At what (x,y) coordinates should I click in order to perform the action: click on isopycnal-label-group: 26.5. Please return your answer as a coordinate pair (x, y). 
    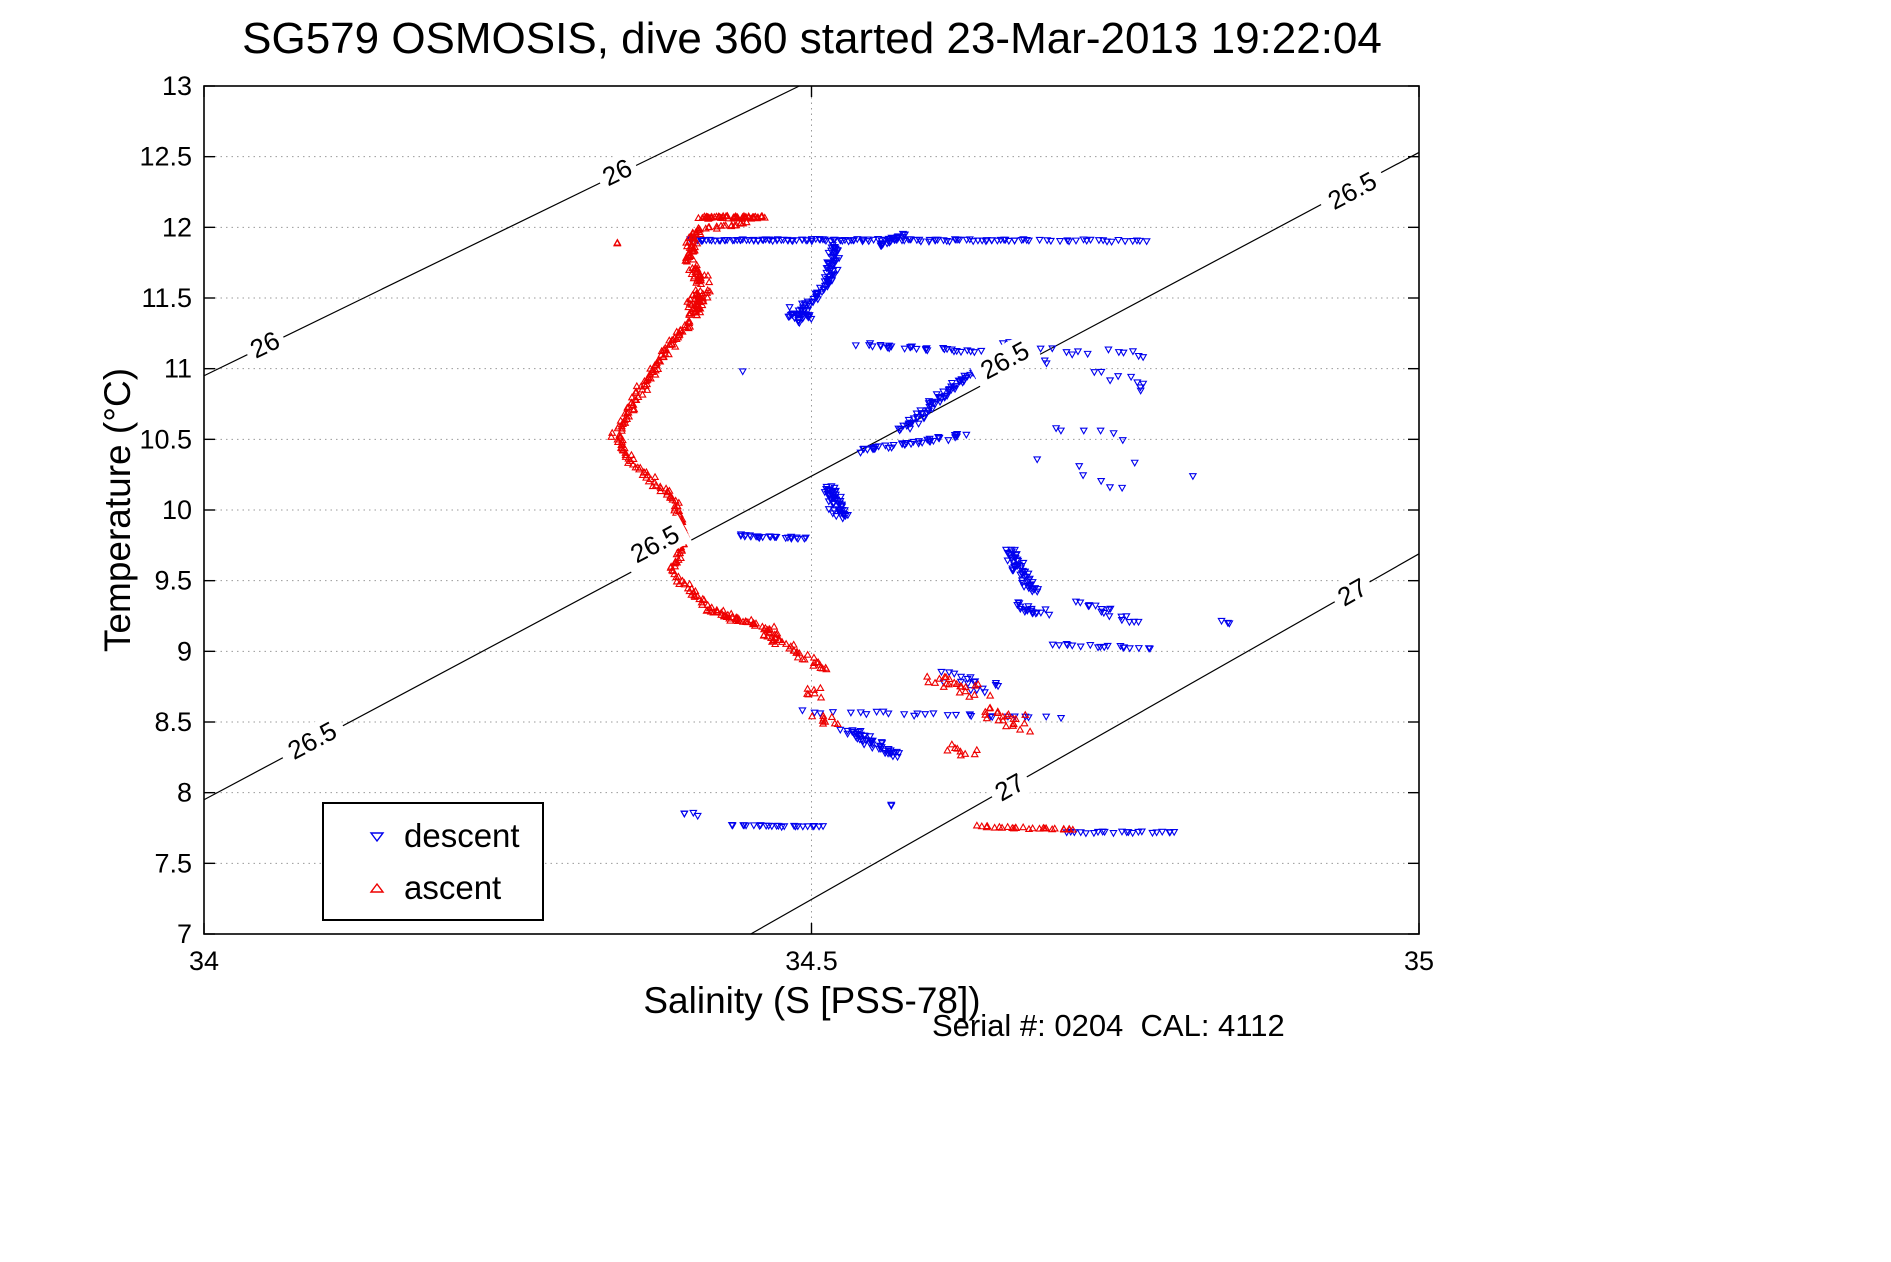
    Looking at the image, I should click on (312, 740).